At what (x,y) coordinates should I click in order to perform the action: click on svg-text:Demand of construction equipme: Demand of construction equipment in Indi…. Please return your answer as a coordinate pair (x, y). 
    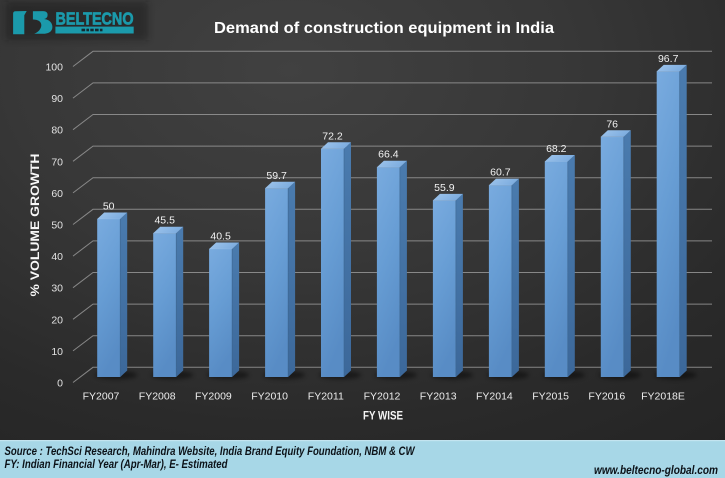
    Looking at the image, I should click on (384, 28).